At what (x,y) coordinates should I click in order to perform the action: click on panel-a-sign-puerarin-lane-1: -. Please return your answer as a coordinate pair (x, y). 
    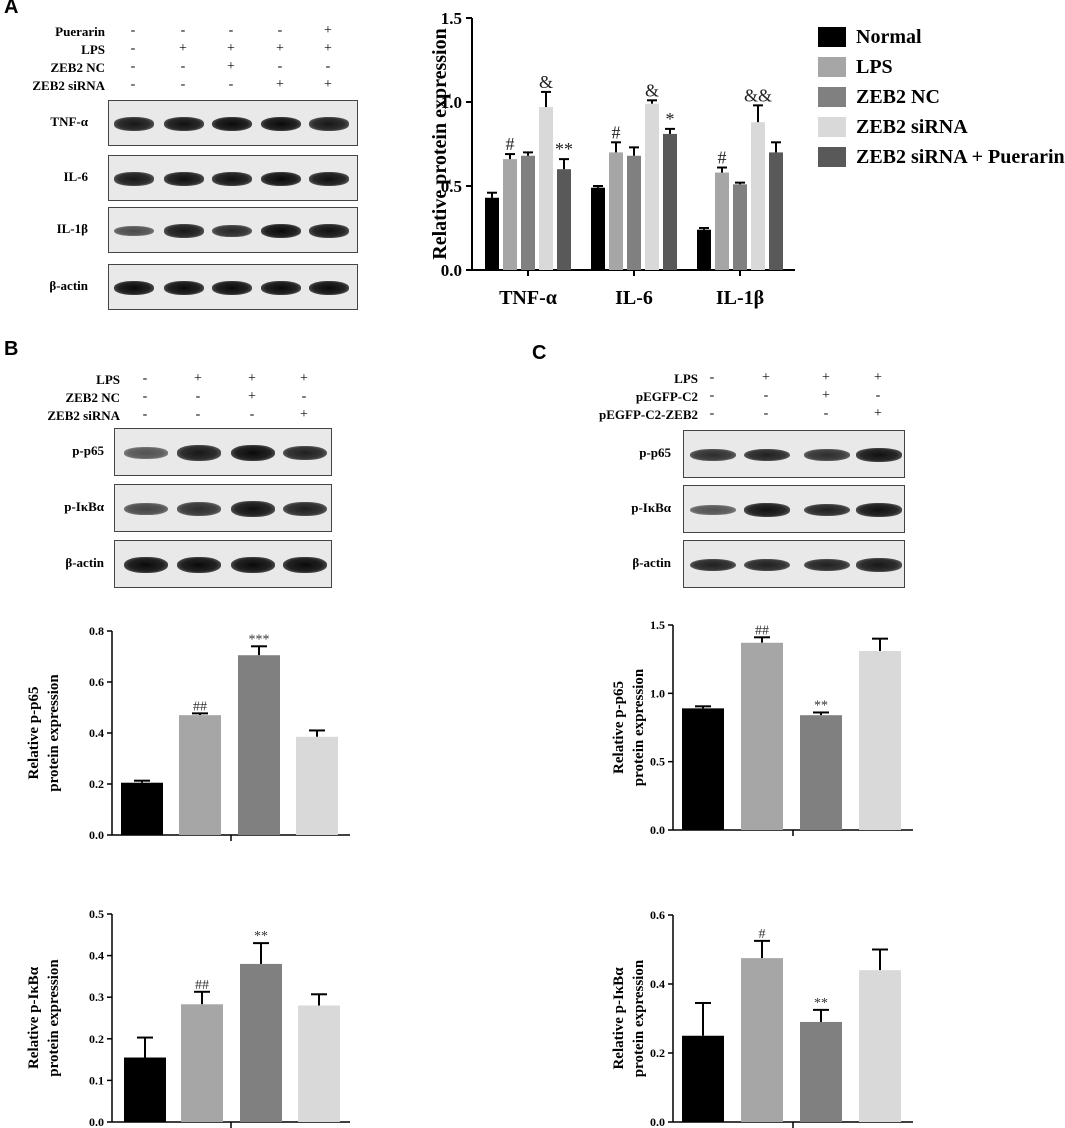
    Looking at the image, I should click on (133, 30).